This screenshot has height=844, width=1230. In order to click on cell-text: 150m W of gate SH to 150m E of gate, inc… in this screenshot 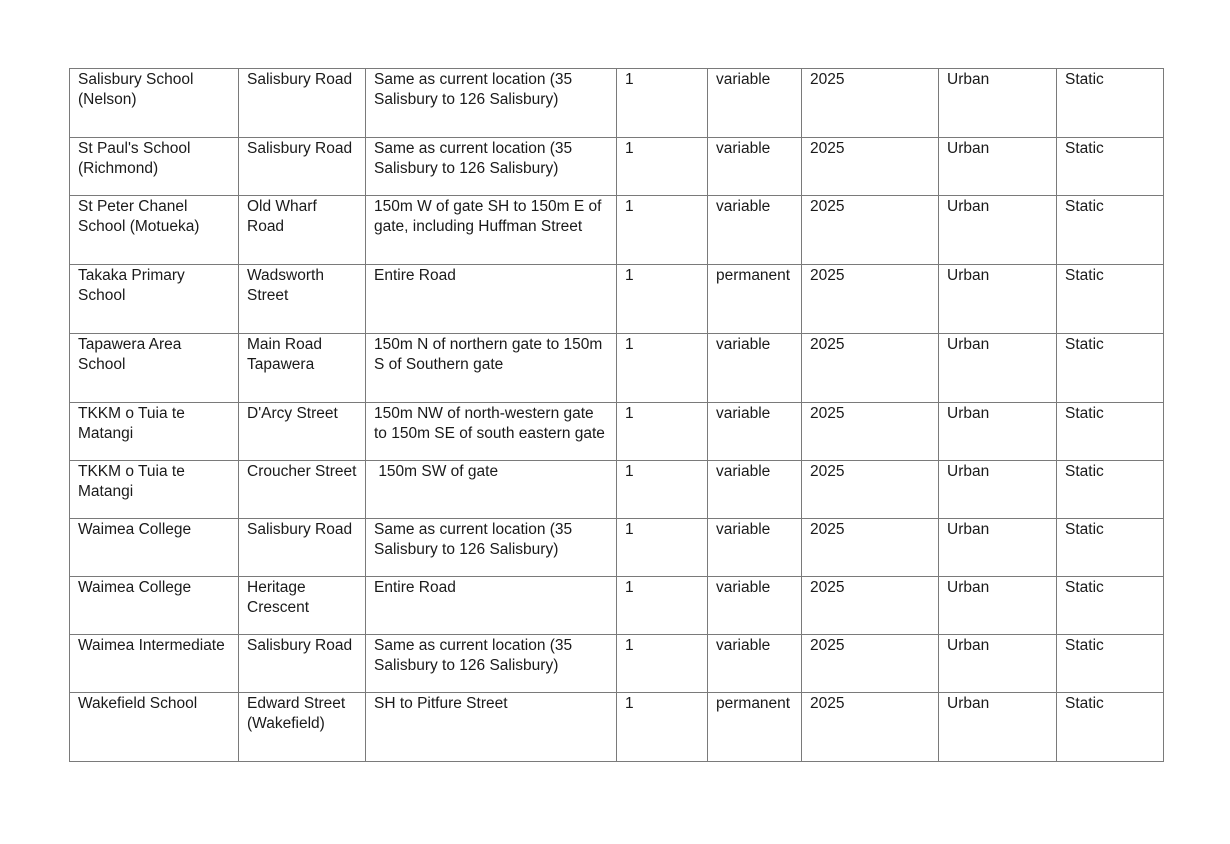, I will do `click(490, 216)`.